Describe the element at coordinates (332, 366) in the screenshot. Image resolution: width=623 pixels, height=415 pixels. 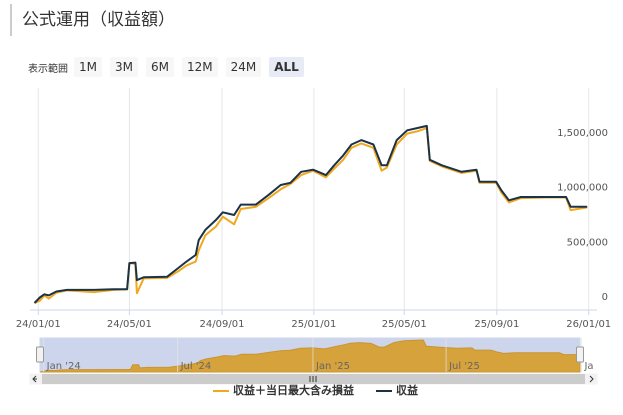
I see `navigator-label: Jan '25` at that location.